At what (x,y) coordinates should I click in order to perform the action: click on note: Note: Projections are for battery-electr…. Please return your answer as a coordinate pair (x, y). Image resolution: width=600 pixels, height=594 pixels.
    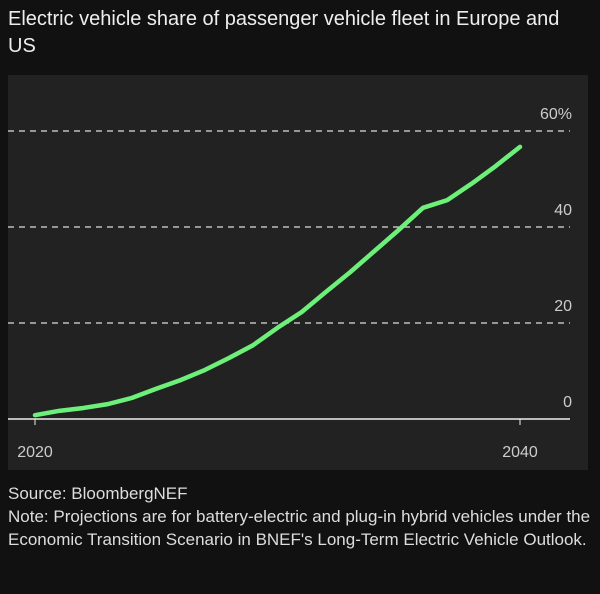
    Looking at the image, I should click on (299, 528).